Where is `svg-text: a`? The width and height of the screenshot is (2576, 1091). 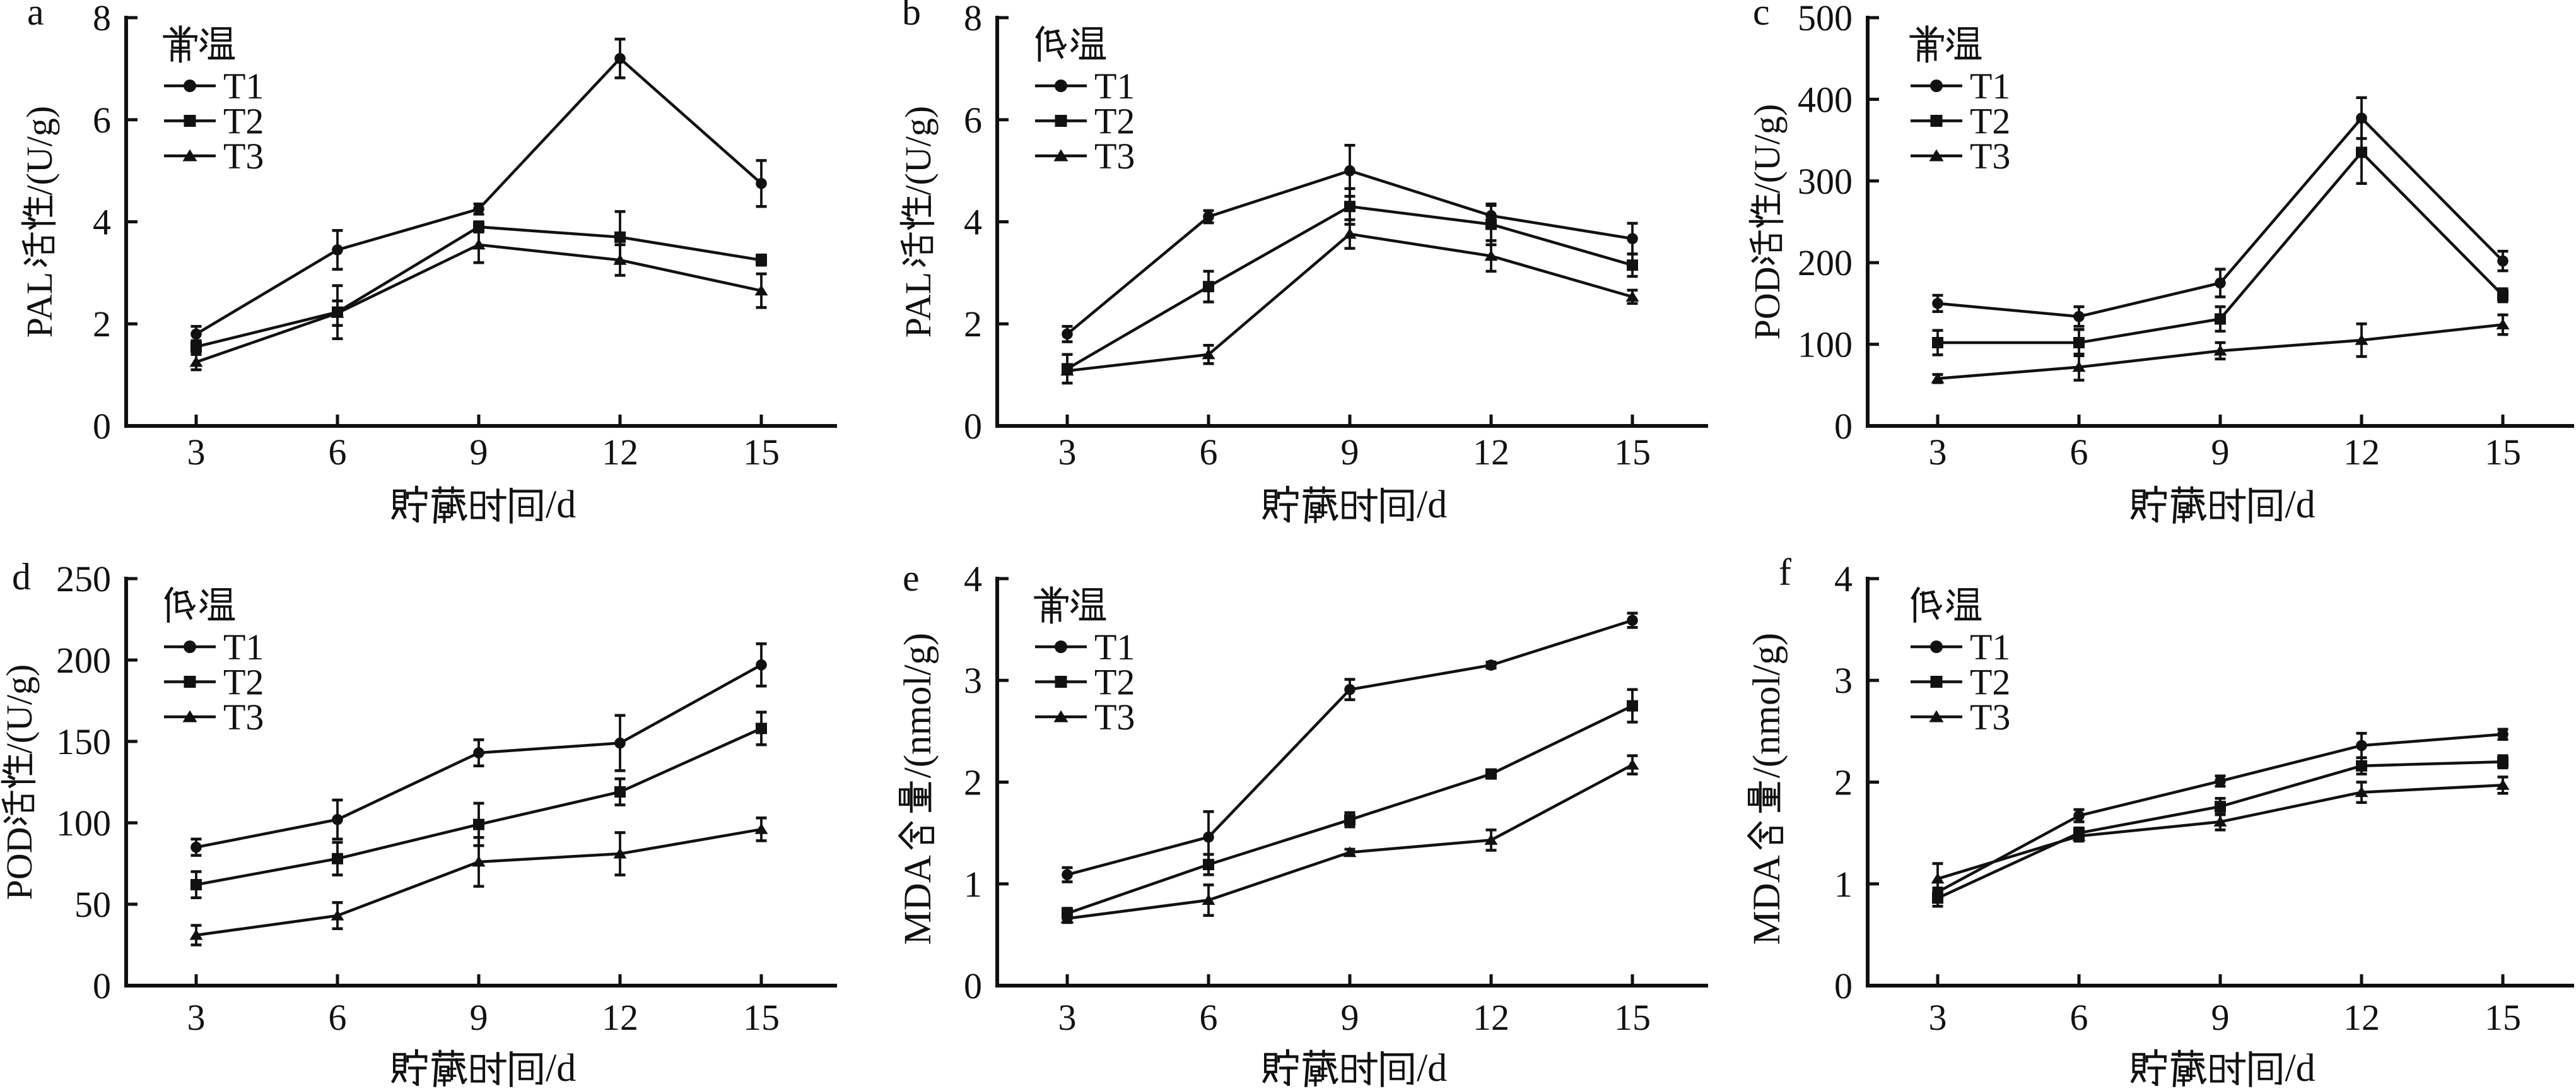 svg-text: a is located at coordinates (35, 16).